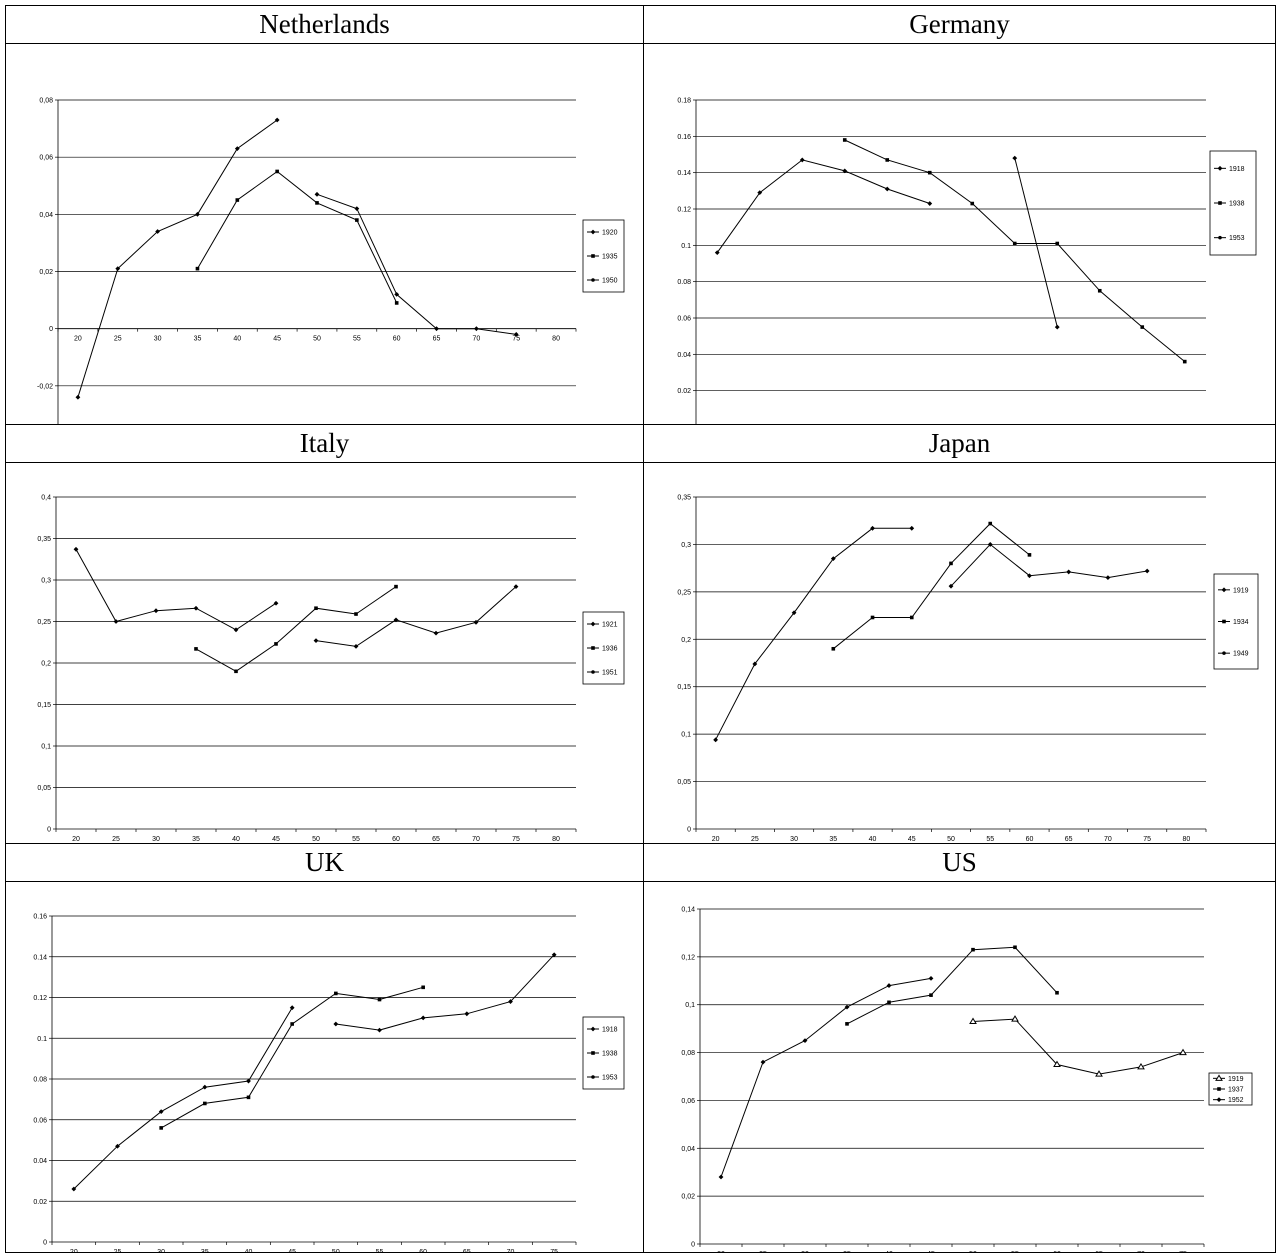 This screenshot has width=1278, height=1255. I want to click on y-tick-label: 0.02, so click(40, 1202).